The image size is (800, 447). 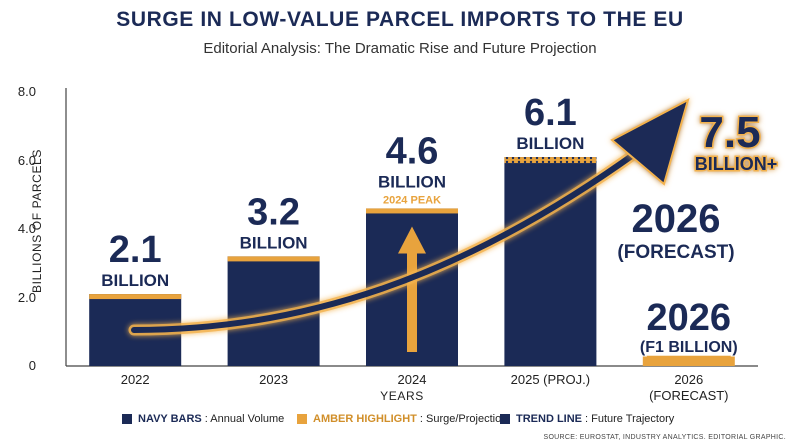 What do you see at coordinates (550, 113) in the screenshot?
I see `bar-value-label: 6.1` at bounding box center [550, 113].